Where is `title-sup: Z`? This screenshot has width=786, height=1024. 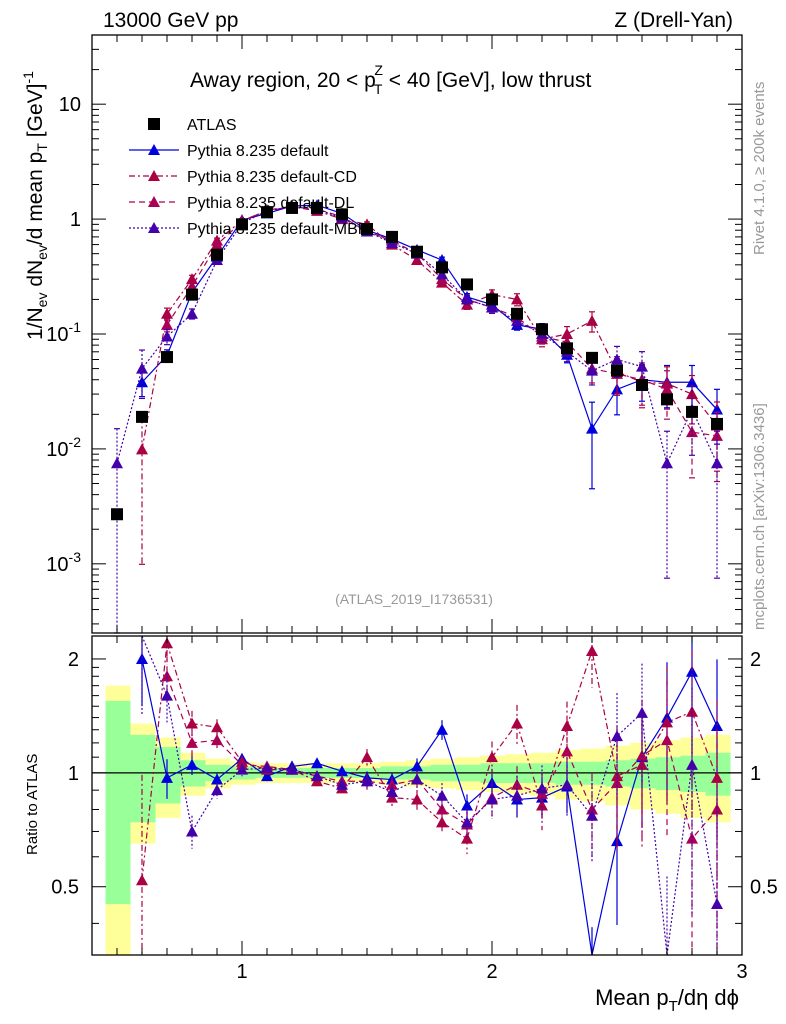
title-sup: Z is located at coordinates (378, 70).